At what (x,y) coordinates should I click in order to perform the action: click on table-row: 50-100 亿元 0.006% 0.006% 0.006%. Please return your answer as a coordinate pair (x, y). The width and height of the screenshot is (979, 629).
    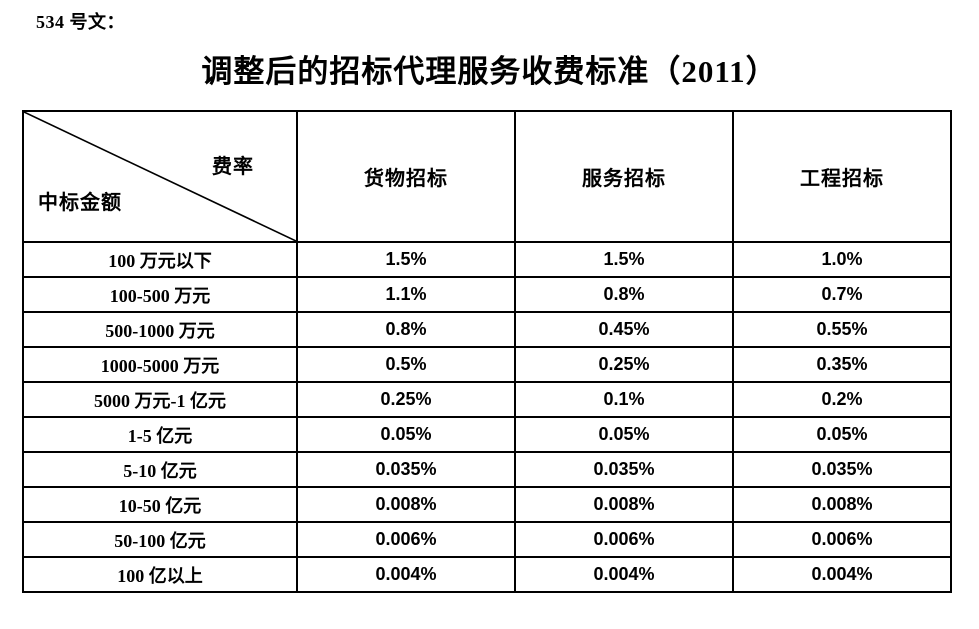
    Looking at the image, I should click on (487, 539).